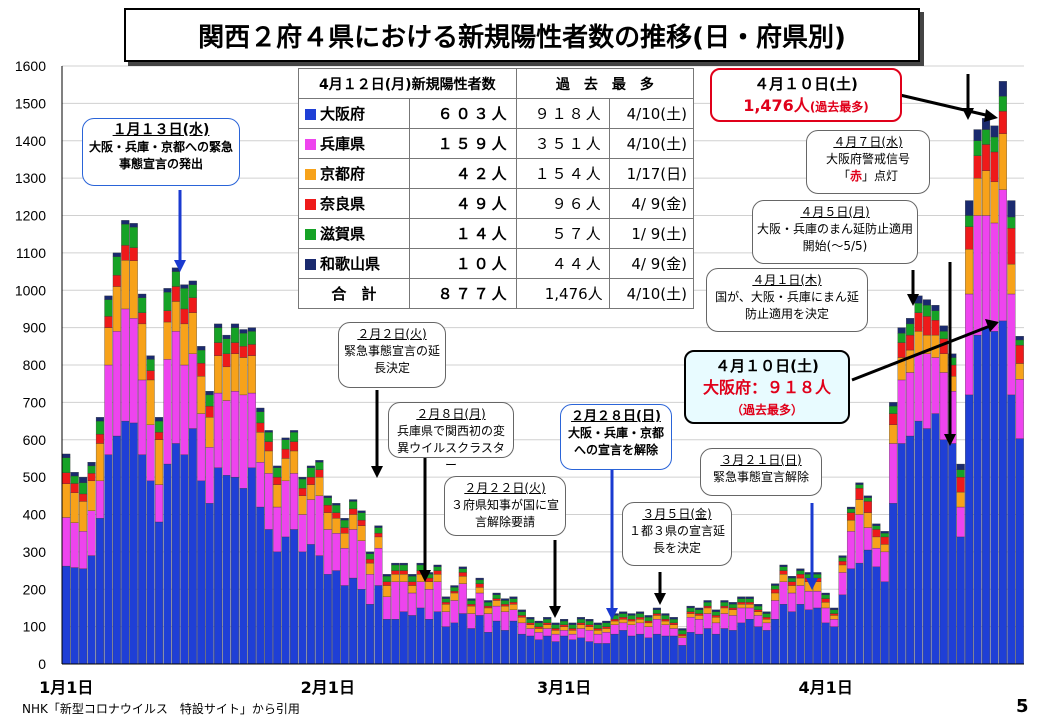  I want to click on arrowhead-feb2, so click(377, 472).